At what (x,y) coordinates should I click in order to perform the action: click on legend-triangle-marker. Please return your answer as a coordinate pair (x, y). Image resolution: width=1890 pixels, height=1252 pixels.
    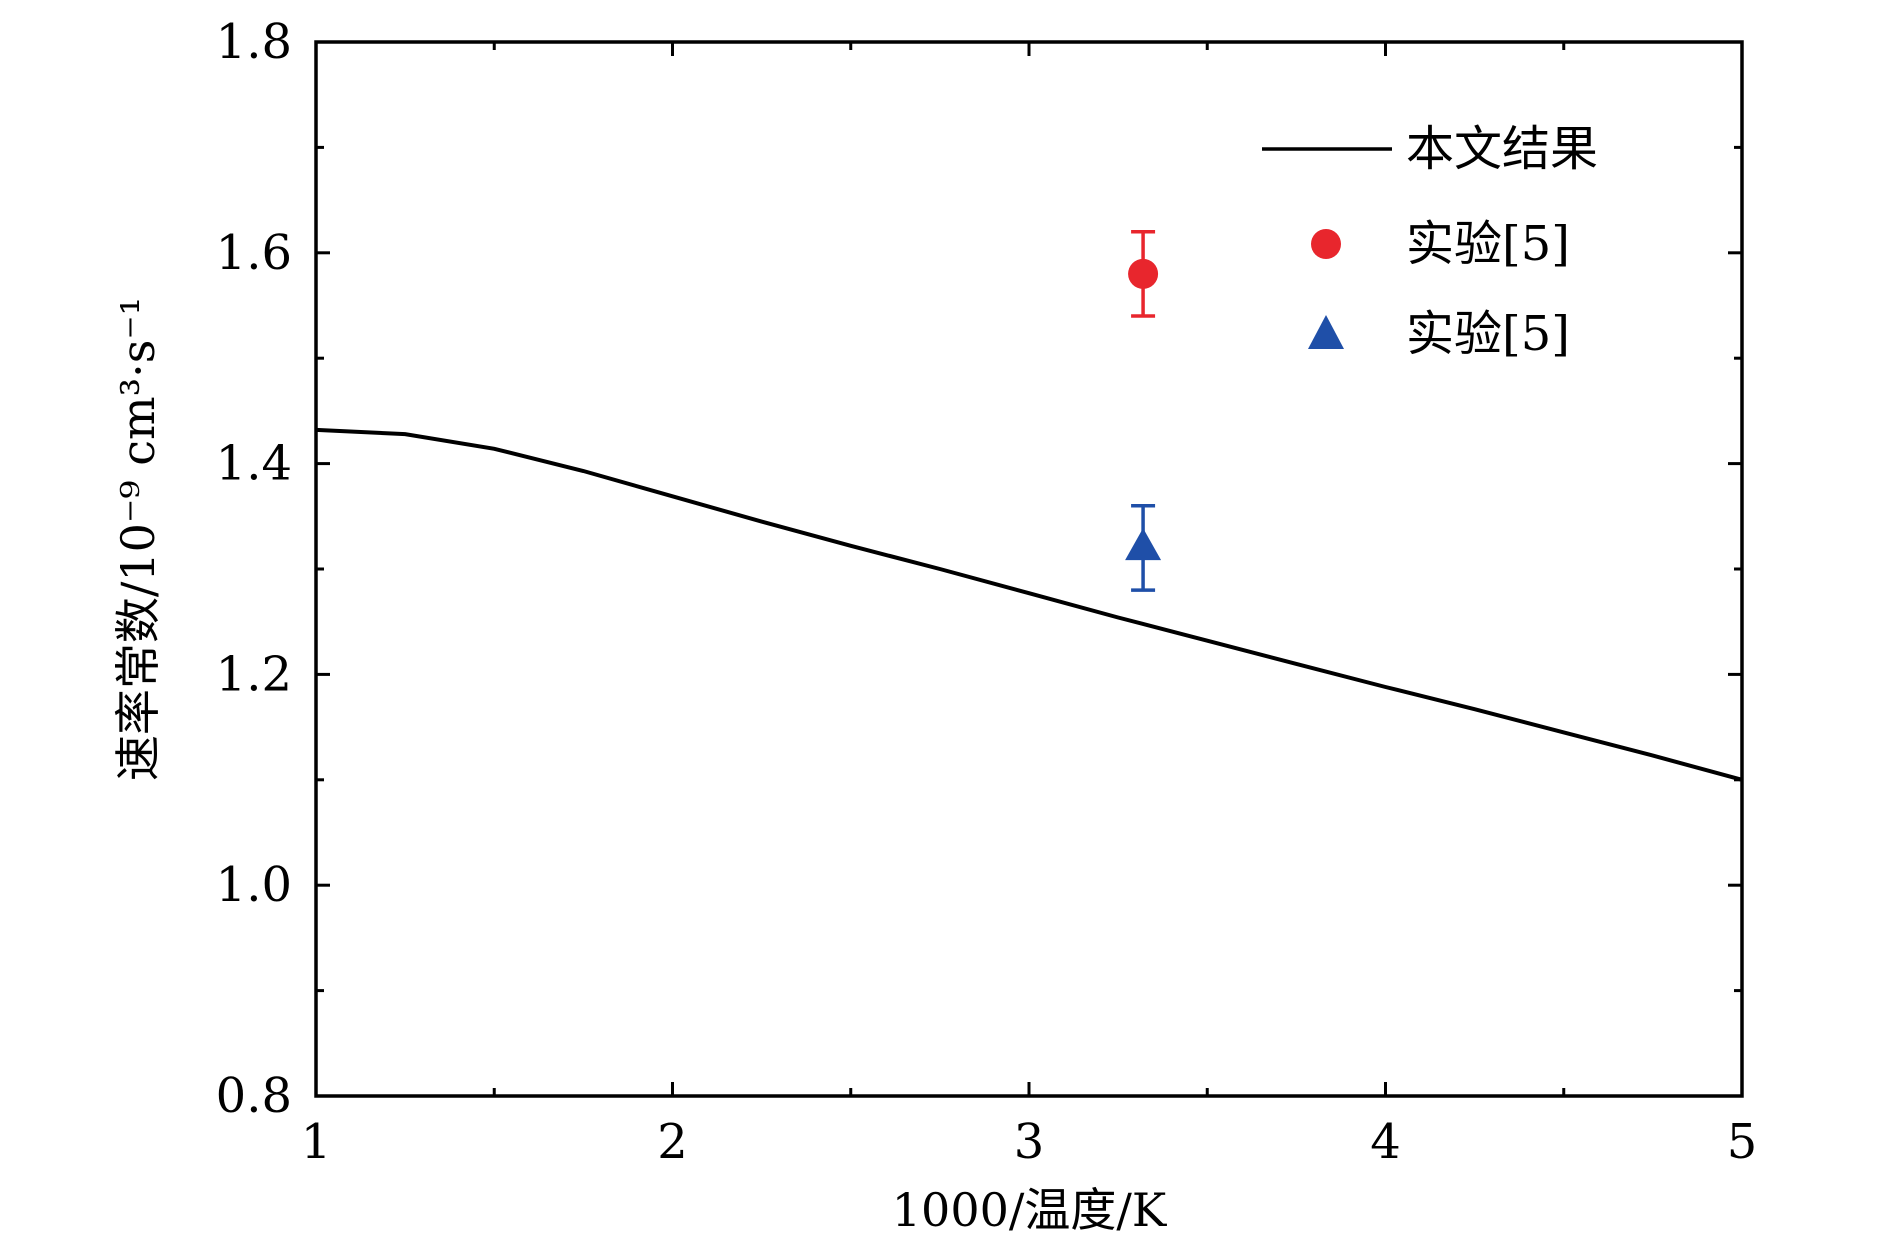
    Looking at the image, I should click on (1326, 332).